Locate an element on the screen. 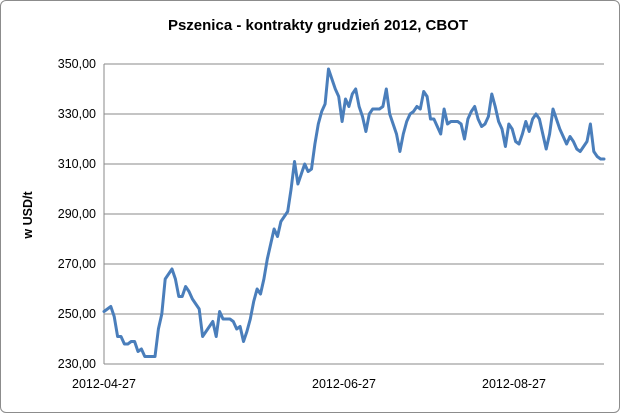  x-tick-labels: 2012-04-27 2012-06-27 2012-08-27 is located at coordinates (309, 384).